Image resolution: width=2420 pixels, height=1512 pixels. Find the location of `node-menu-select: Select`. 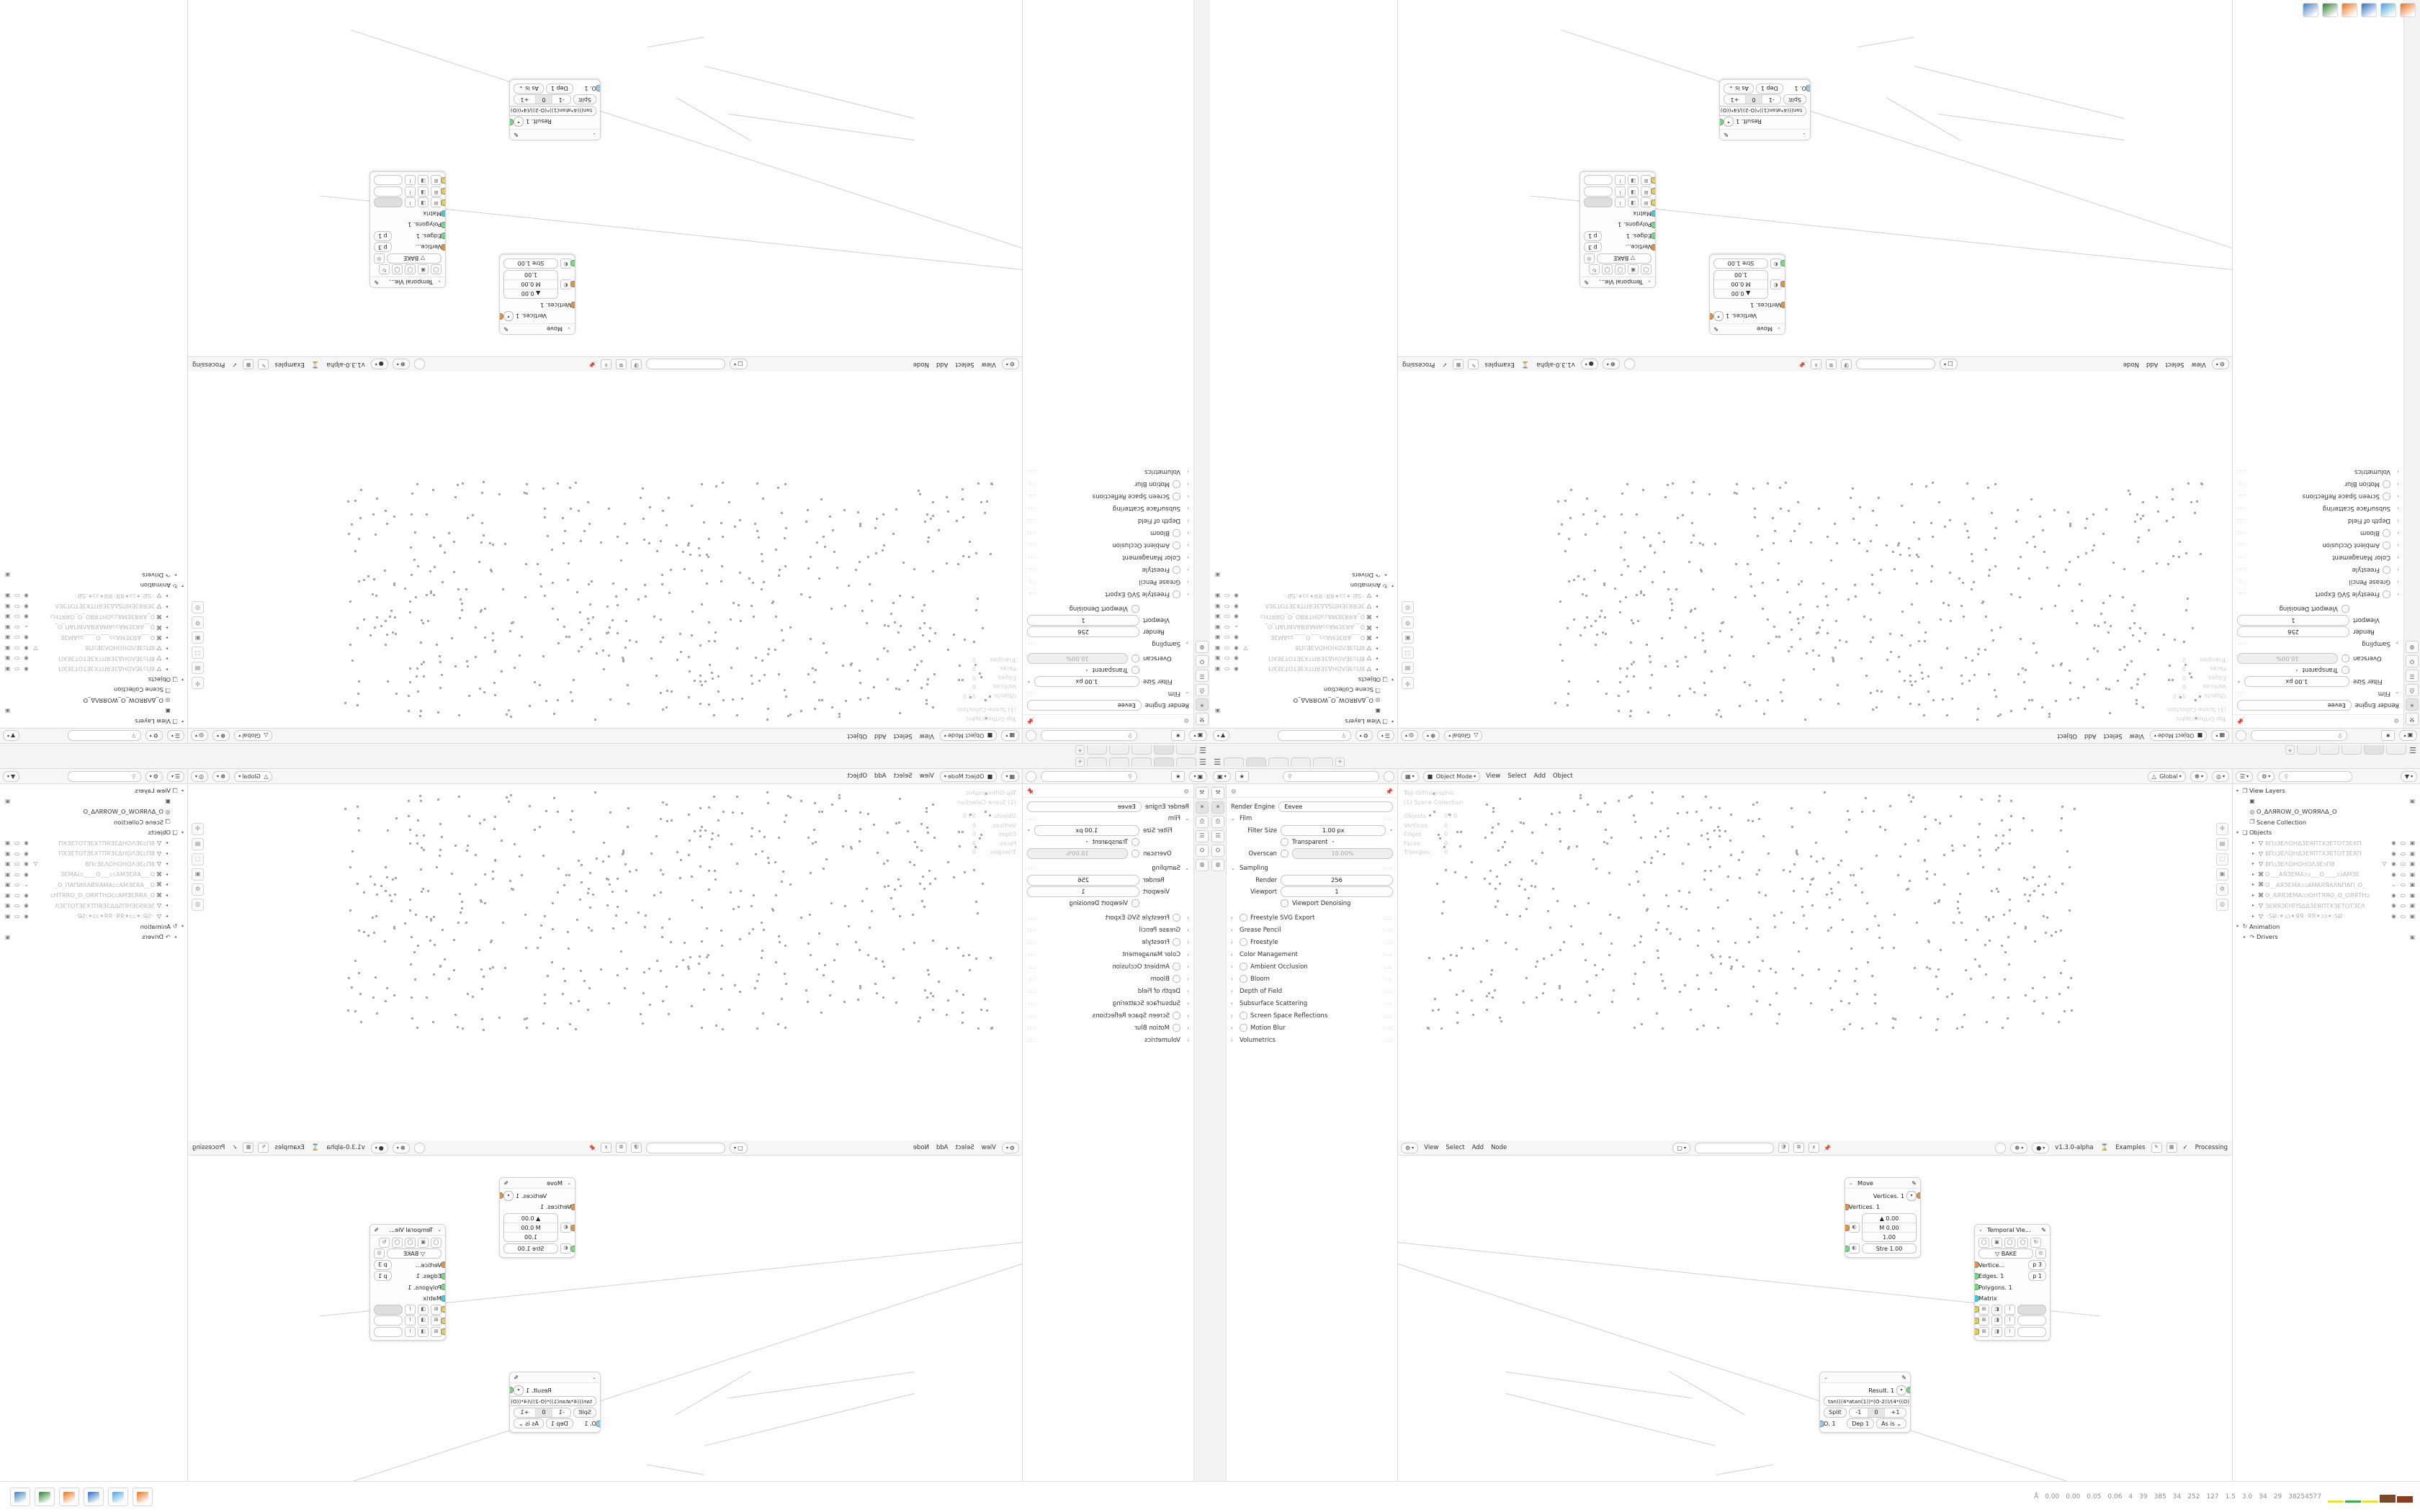

node-menu-select: Select is located at coordinates (2174, 364).